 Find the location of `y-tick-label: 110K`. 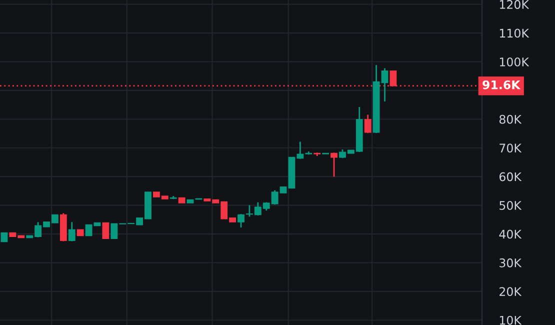

y-tick-label: 110K is located at coordinates (515, 33).